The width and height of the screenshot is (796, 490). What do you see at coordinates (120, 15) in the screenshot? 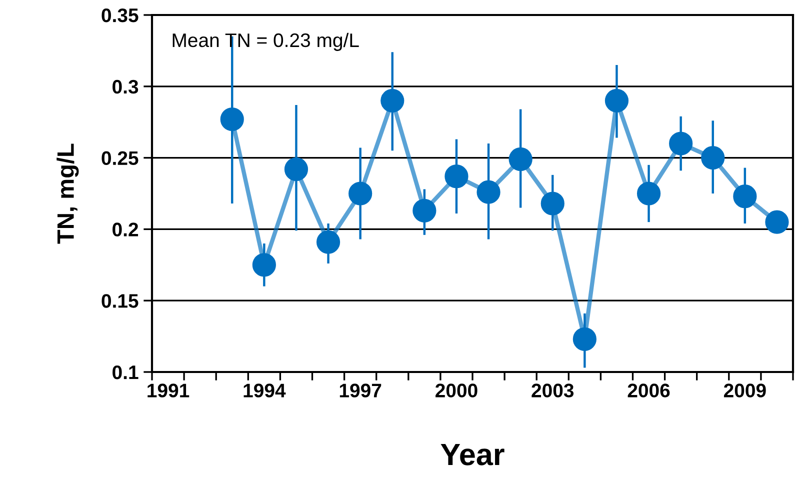
I see `y-tick-label: 0.35` at bounding box center [120, 15].